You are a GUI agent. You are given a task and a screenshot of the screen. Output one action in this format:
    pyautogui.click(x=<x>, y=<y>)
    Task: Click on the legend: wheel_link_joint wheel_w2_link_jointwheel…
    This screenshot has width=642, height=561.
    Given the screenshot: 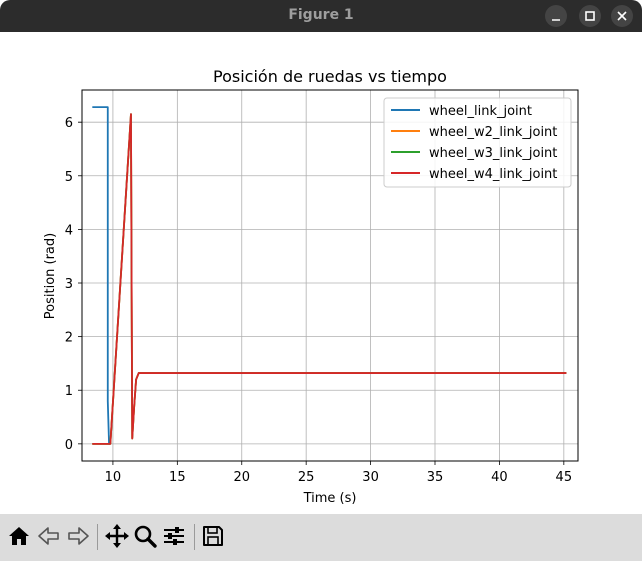 What is the action you would take?
    pyautogui.click(x=477, y=142)
    